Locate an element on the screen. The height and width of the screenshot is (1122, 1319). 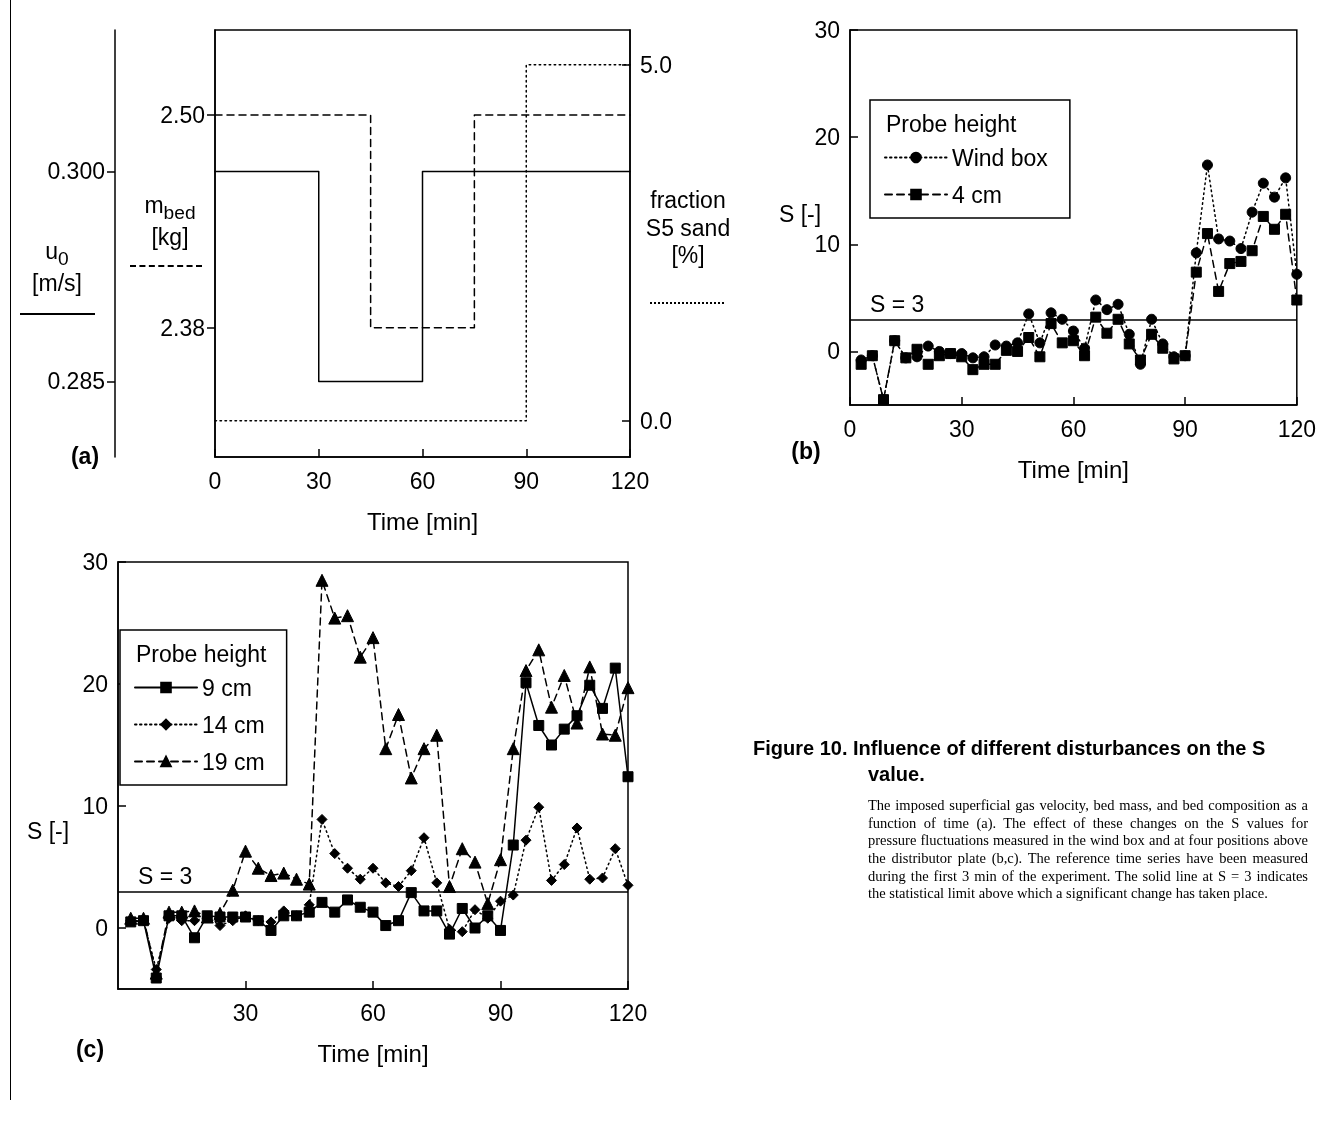
text: (a) is located at coordinates (85, 457).